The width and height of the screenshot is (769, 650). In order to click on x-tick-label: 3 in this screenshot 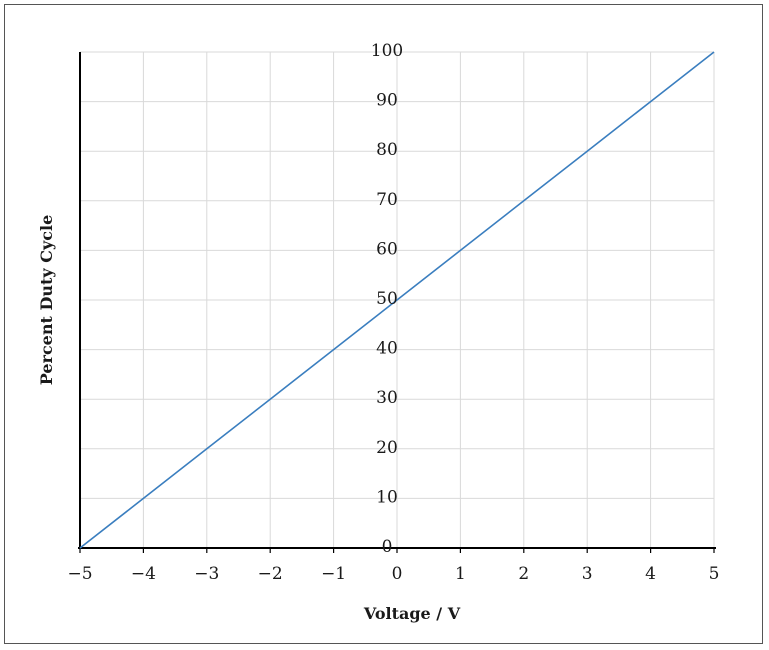, I will do `click(587, 574)`.